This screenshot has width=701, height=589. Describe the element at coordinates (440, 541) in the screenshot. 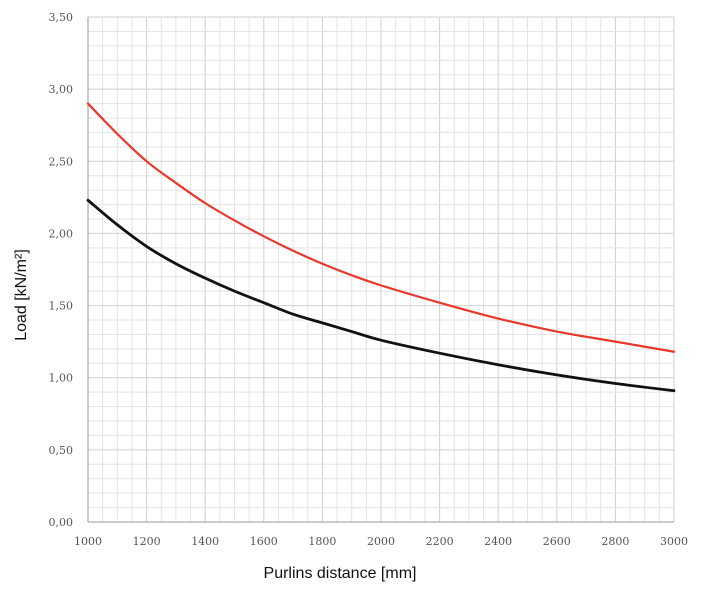

I see `x-tick-label: 2200` at that location.